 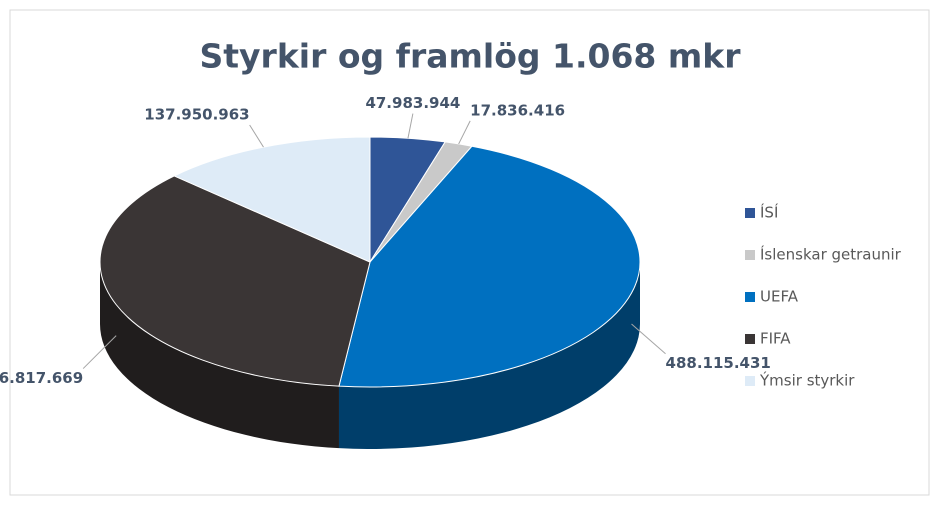 I want to click on data-label: 488.115.431, so click(x=718, y=363).